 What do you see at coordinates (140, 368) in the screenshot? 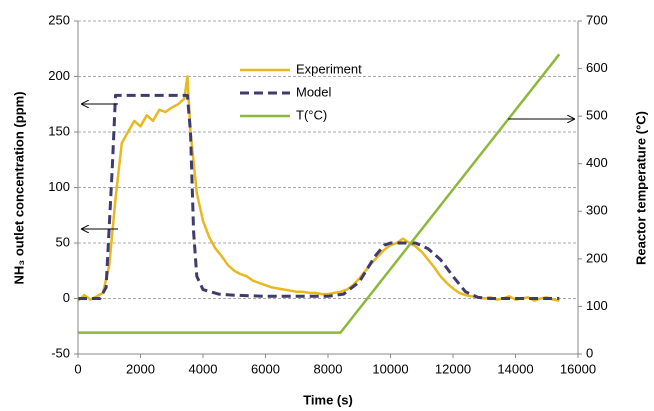
I see `x-tick-label: 2000` at bounding box center [140, 368].